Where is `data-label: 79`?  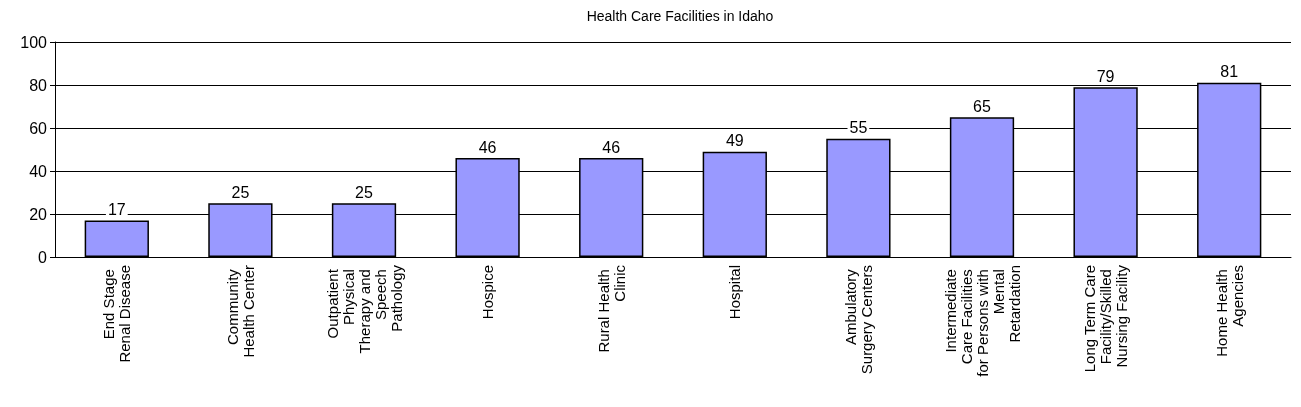 data-label: 79 is located at coordinates (1105, 76).